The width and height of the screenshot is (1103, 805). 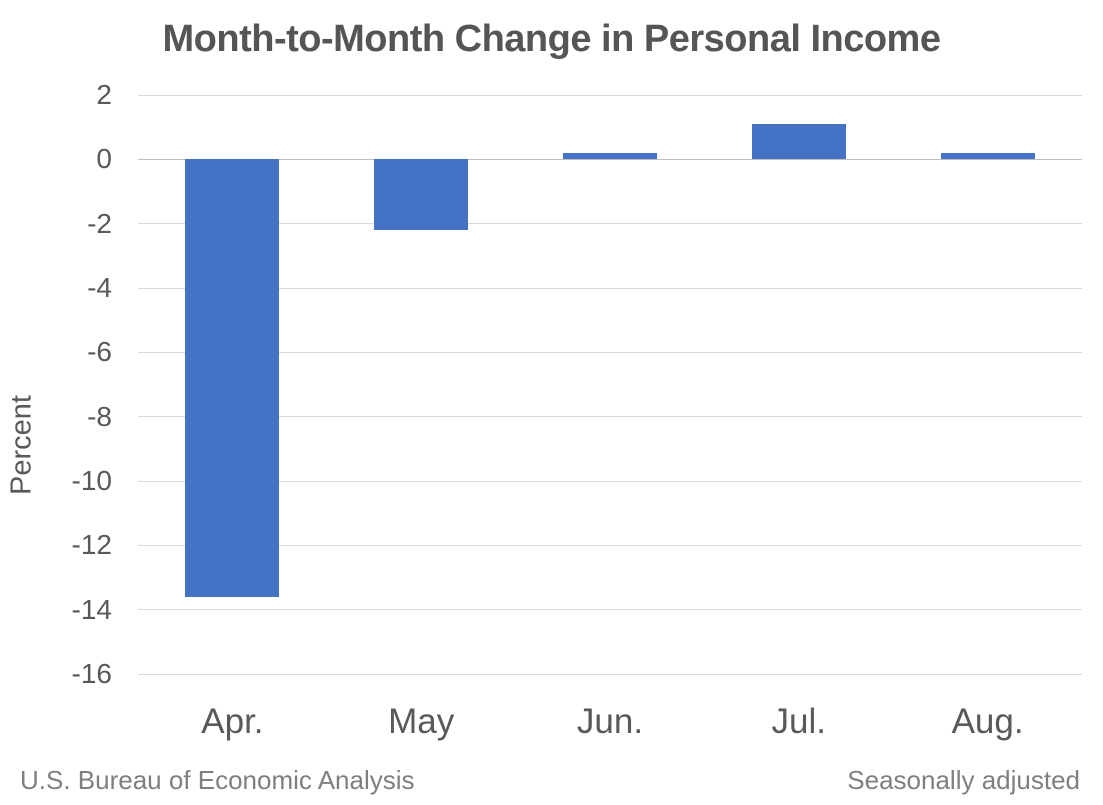 What do you see at coordinates (99, 287) in the screenshot?
I see `y-tick-label: -4` at bounding box center [99, 287].